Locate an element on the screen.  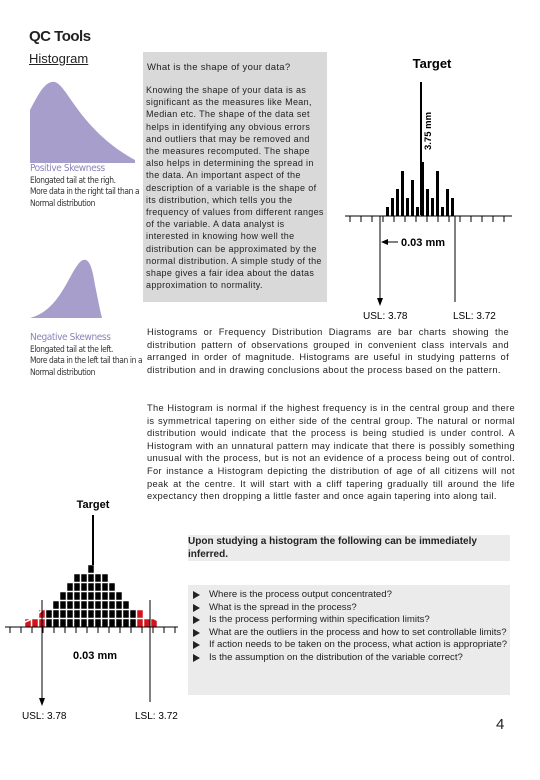
top-histogram is located at coordinates (428, 192).